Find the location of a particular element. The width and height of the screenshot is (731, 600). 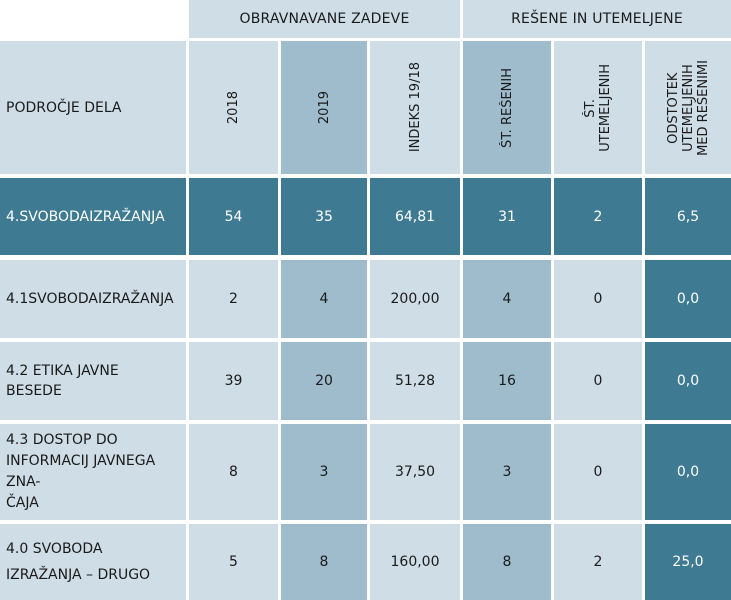

column-header-percent: ODSTOTEK UTEMELJENIH MED REŠENIMI is located at coordinates (688, 107).